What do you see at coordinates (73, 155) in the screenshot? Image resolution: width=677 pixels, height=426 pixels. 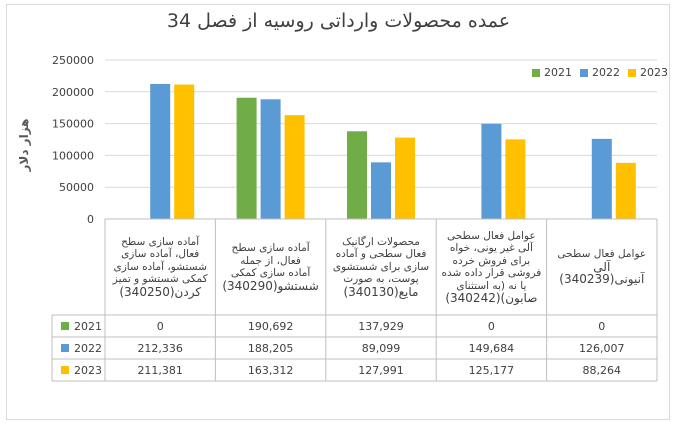 I see `y-tick-label: 100000` at bounding box center [73, 155].